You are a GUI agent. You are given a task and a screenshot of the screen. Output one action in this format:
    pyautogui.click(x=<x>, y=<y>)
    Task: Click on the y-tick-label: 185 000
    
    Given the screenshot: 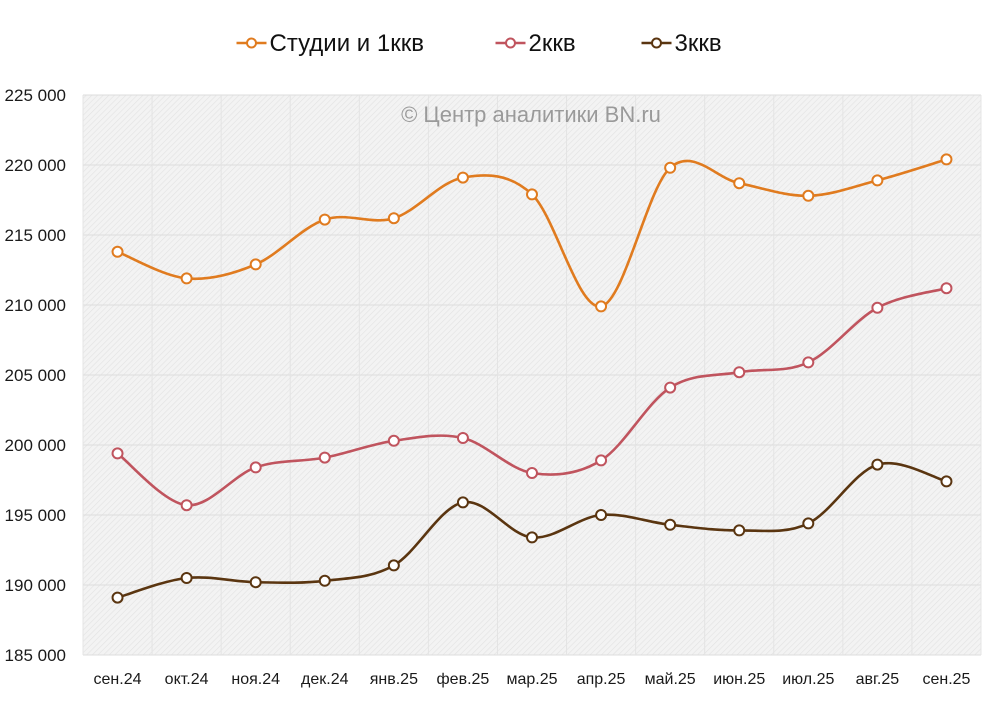 What is the action you would take?
    pyautogui.click(x=35, y=655)
    